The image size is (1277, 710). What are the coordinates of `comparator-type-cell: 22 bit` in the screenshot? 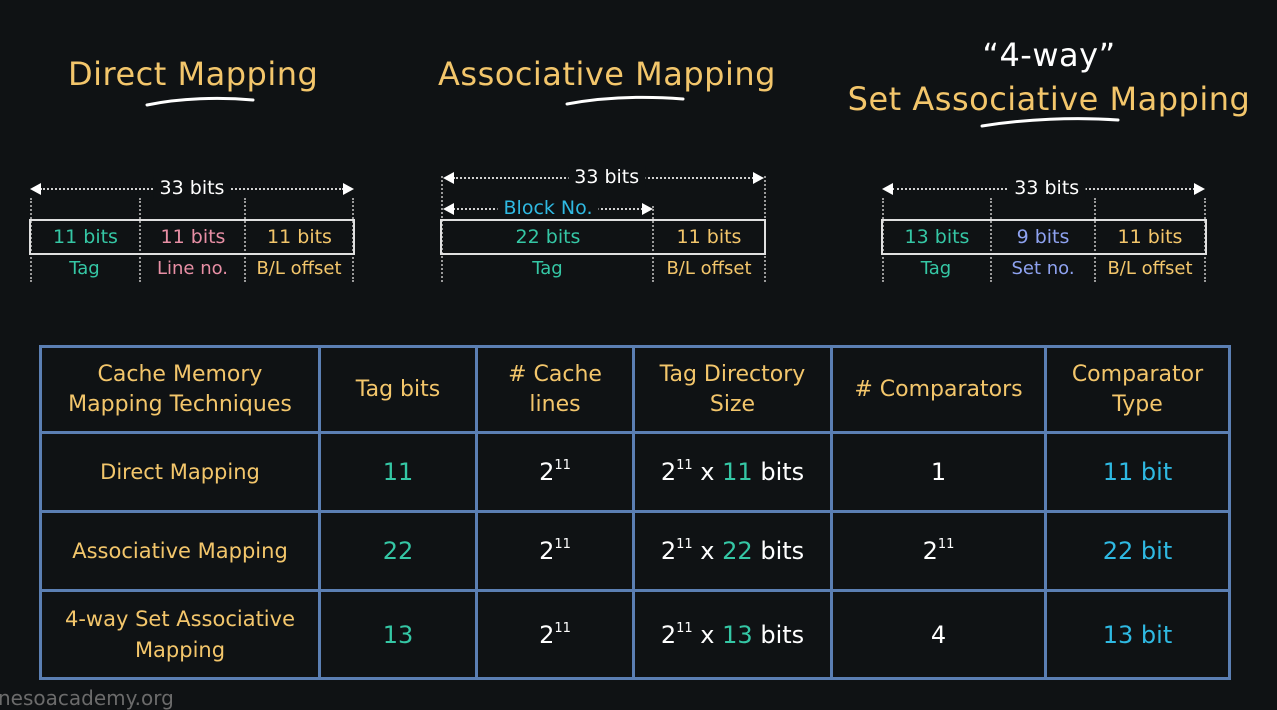 It's located at (1137, 551).